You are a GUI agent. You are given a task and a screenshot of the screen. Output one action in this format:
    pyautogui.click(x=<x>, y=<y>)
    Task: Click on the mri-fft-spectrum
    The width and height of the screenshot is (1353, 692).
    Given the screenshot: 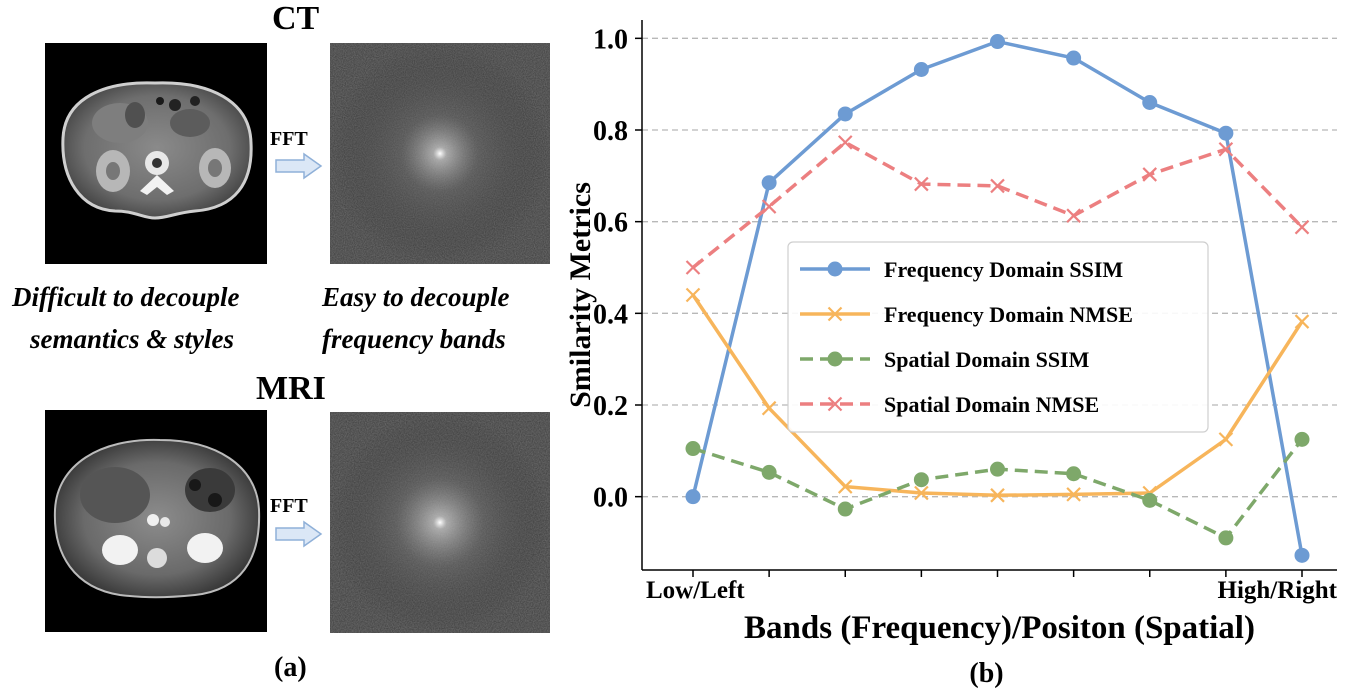 What is the action you would take?
    pyautogui.click(x=440, y=522)
    